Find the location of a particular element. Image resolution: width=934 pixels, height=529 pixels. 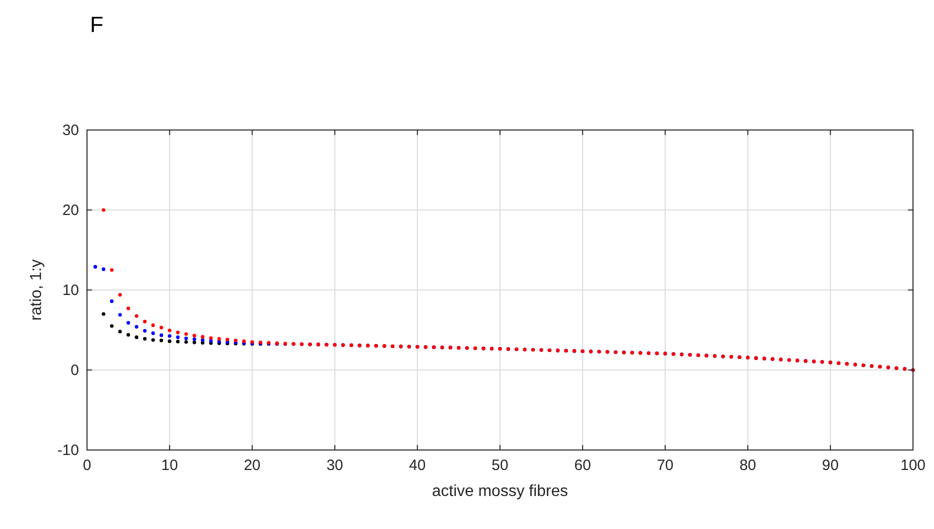

chart-title: F is located at coordinates (97, 24).